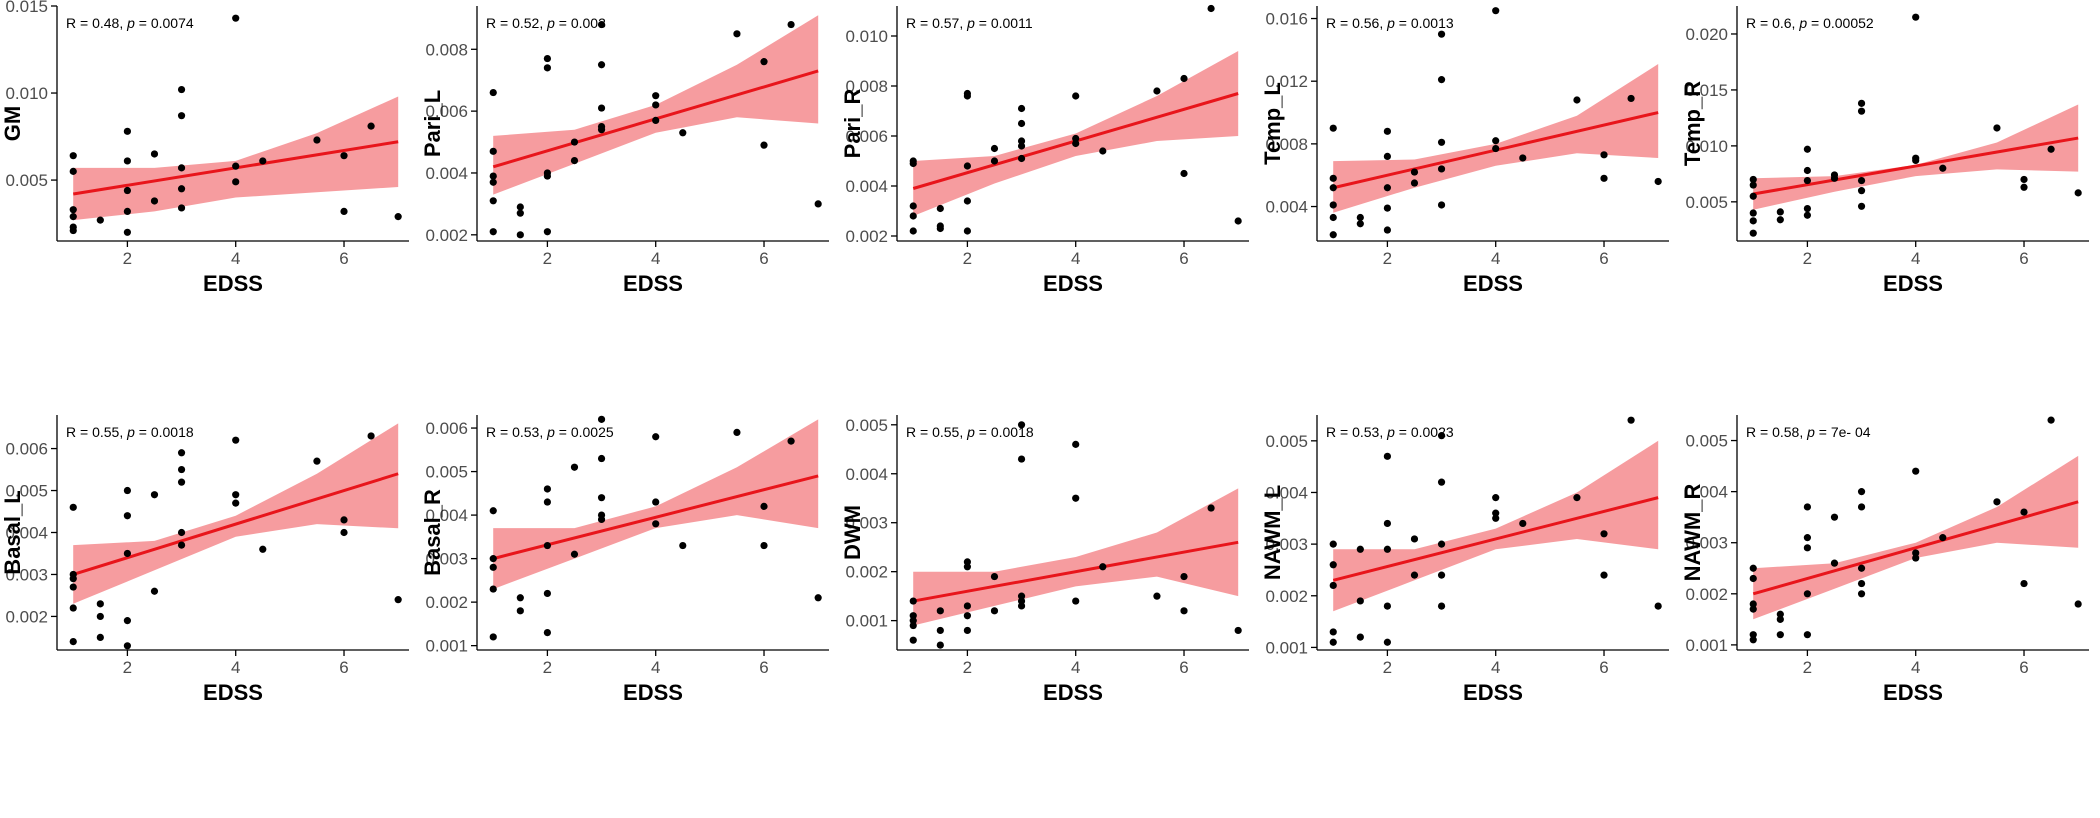 The image size is (2100, 818). What do you see at coordinates (1706, 645) in the screenshot?
I see `y-tick-label: 0.001` at bounding box center [1706, 645].